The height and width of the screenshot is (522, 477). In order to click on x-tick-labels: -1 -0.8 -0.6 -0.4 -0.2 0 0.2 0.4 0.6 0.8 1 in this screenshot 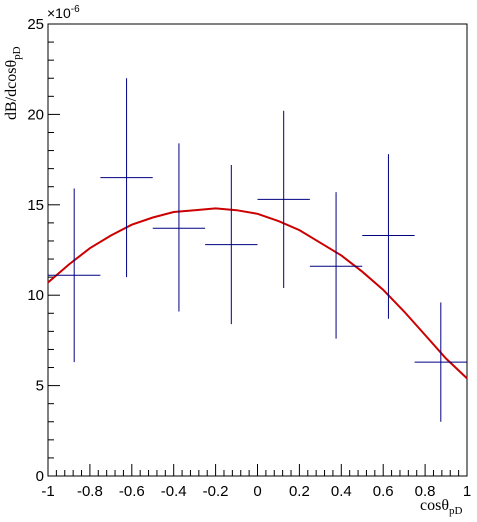, I will do `click(256, 491)`.